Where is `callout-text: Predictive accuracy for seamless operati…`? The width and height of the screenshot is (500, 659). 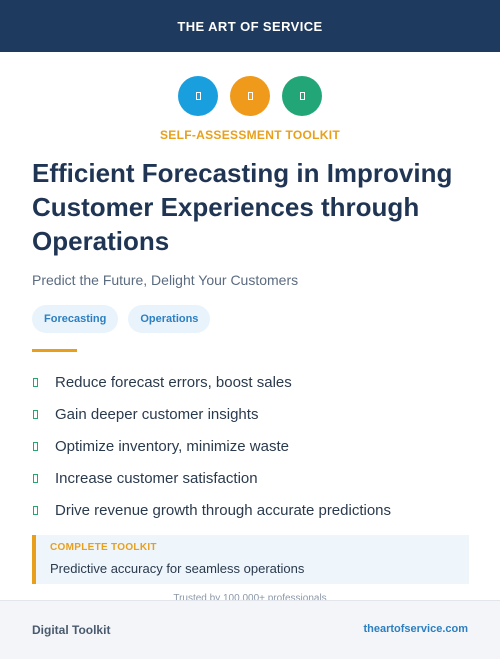
callout-text: Predictive accuracy for seamless operati… is located at coordinates (177, 568).